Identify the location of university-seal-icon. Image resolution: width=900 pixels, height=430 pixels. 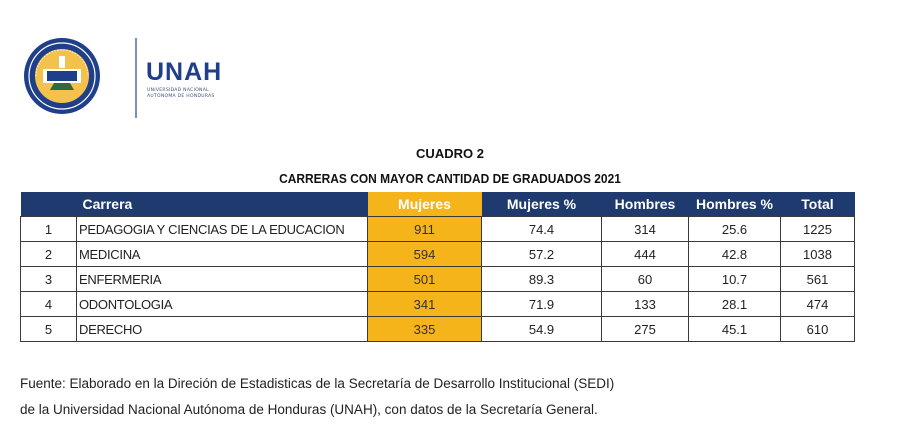
(62, 76).